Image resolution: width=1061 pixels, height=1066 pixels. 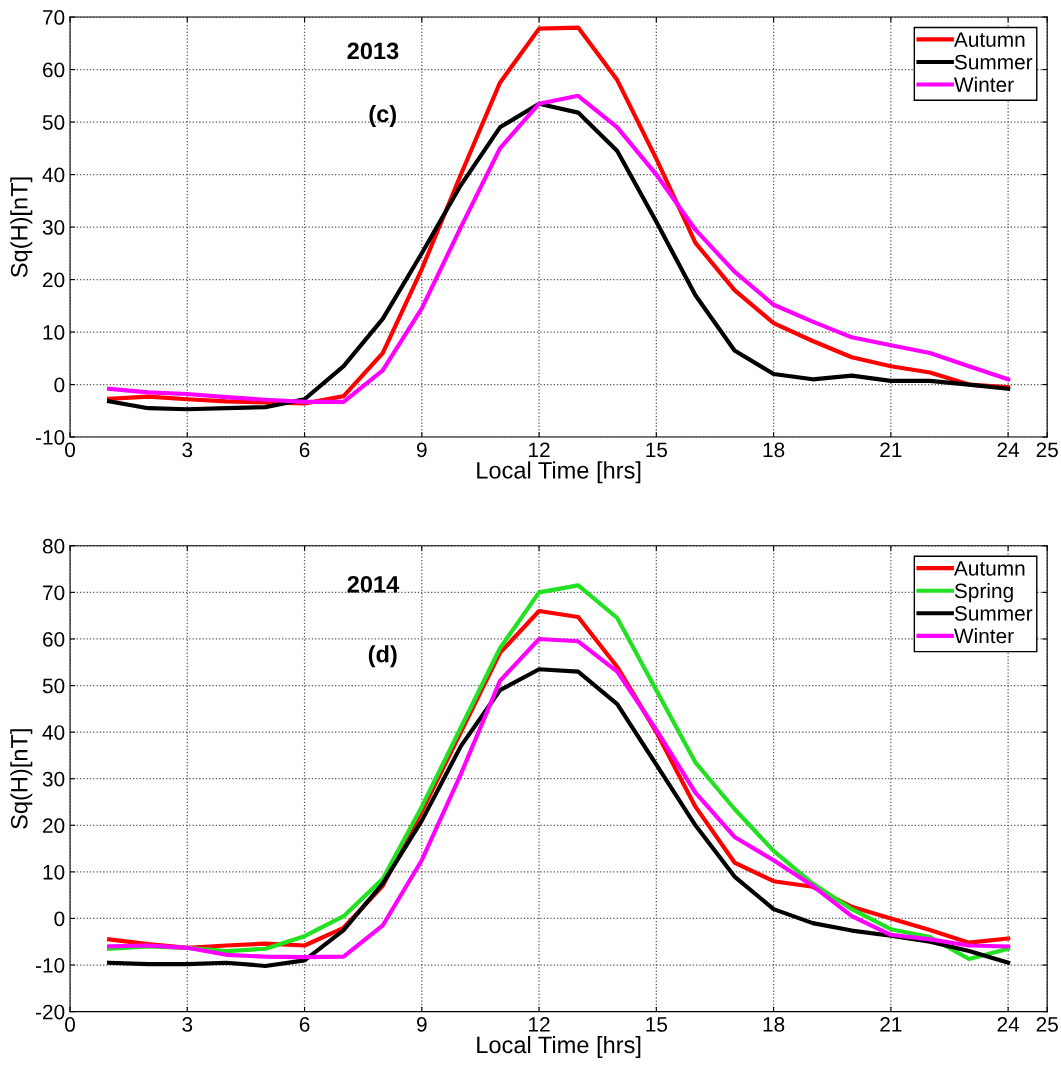 What do you see at coordinates (382, 115) in the screenshot?
I see `annotation: (c)` at bounding box center [382, 115].